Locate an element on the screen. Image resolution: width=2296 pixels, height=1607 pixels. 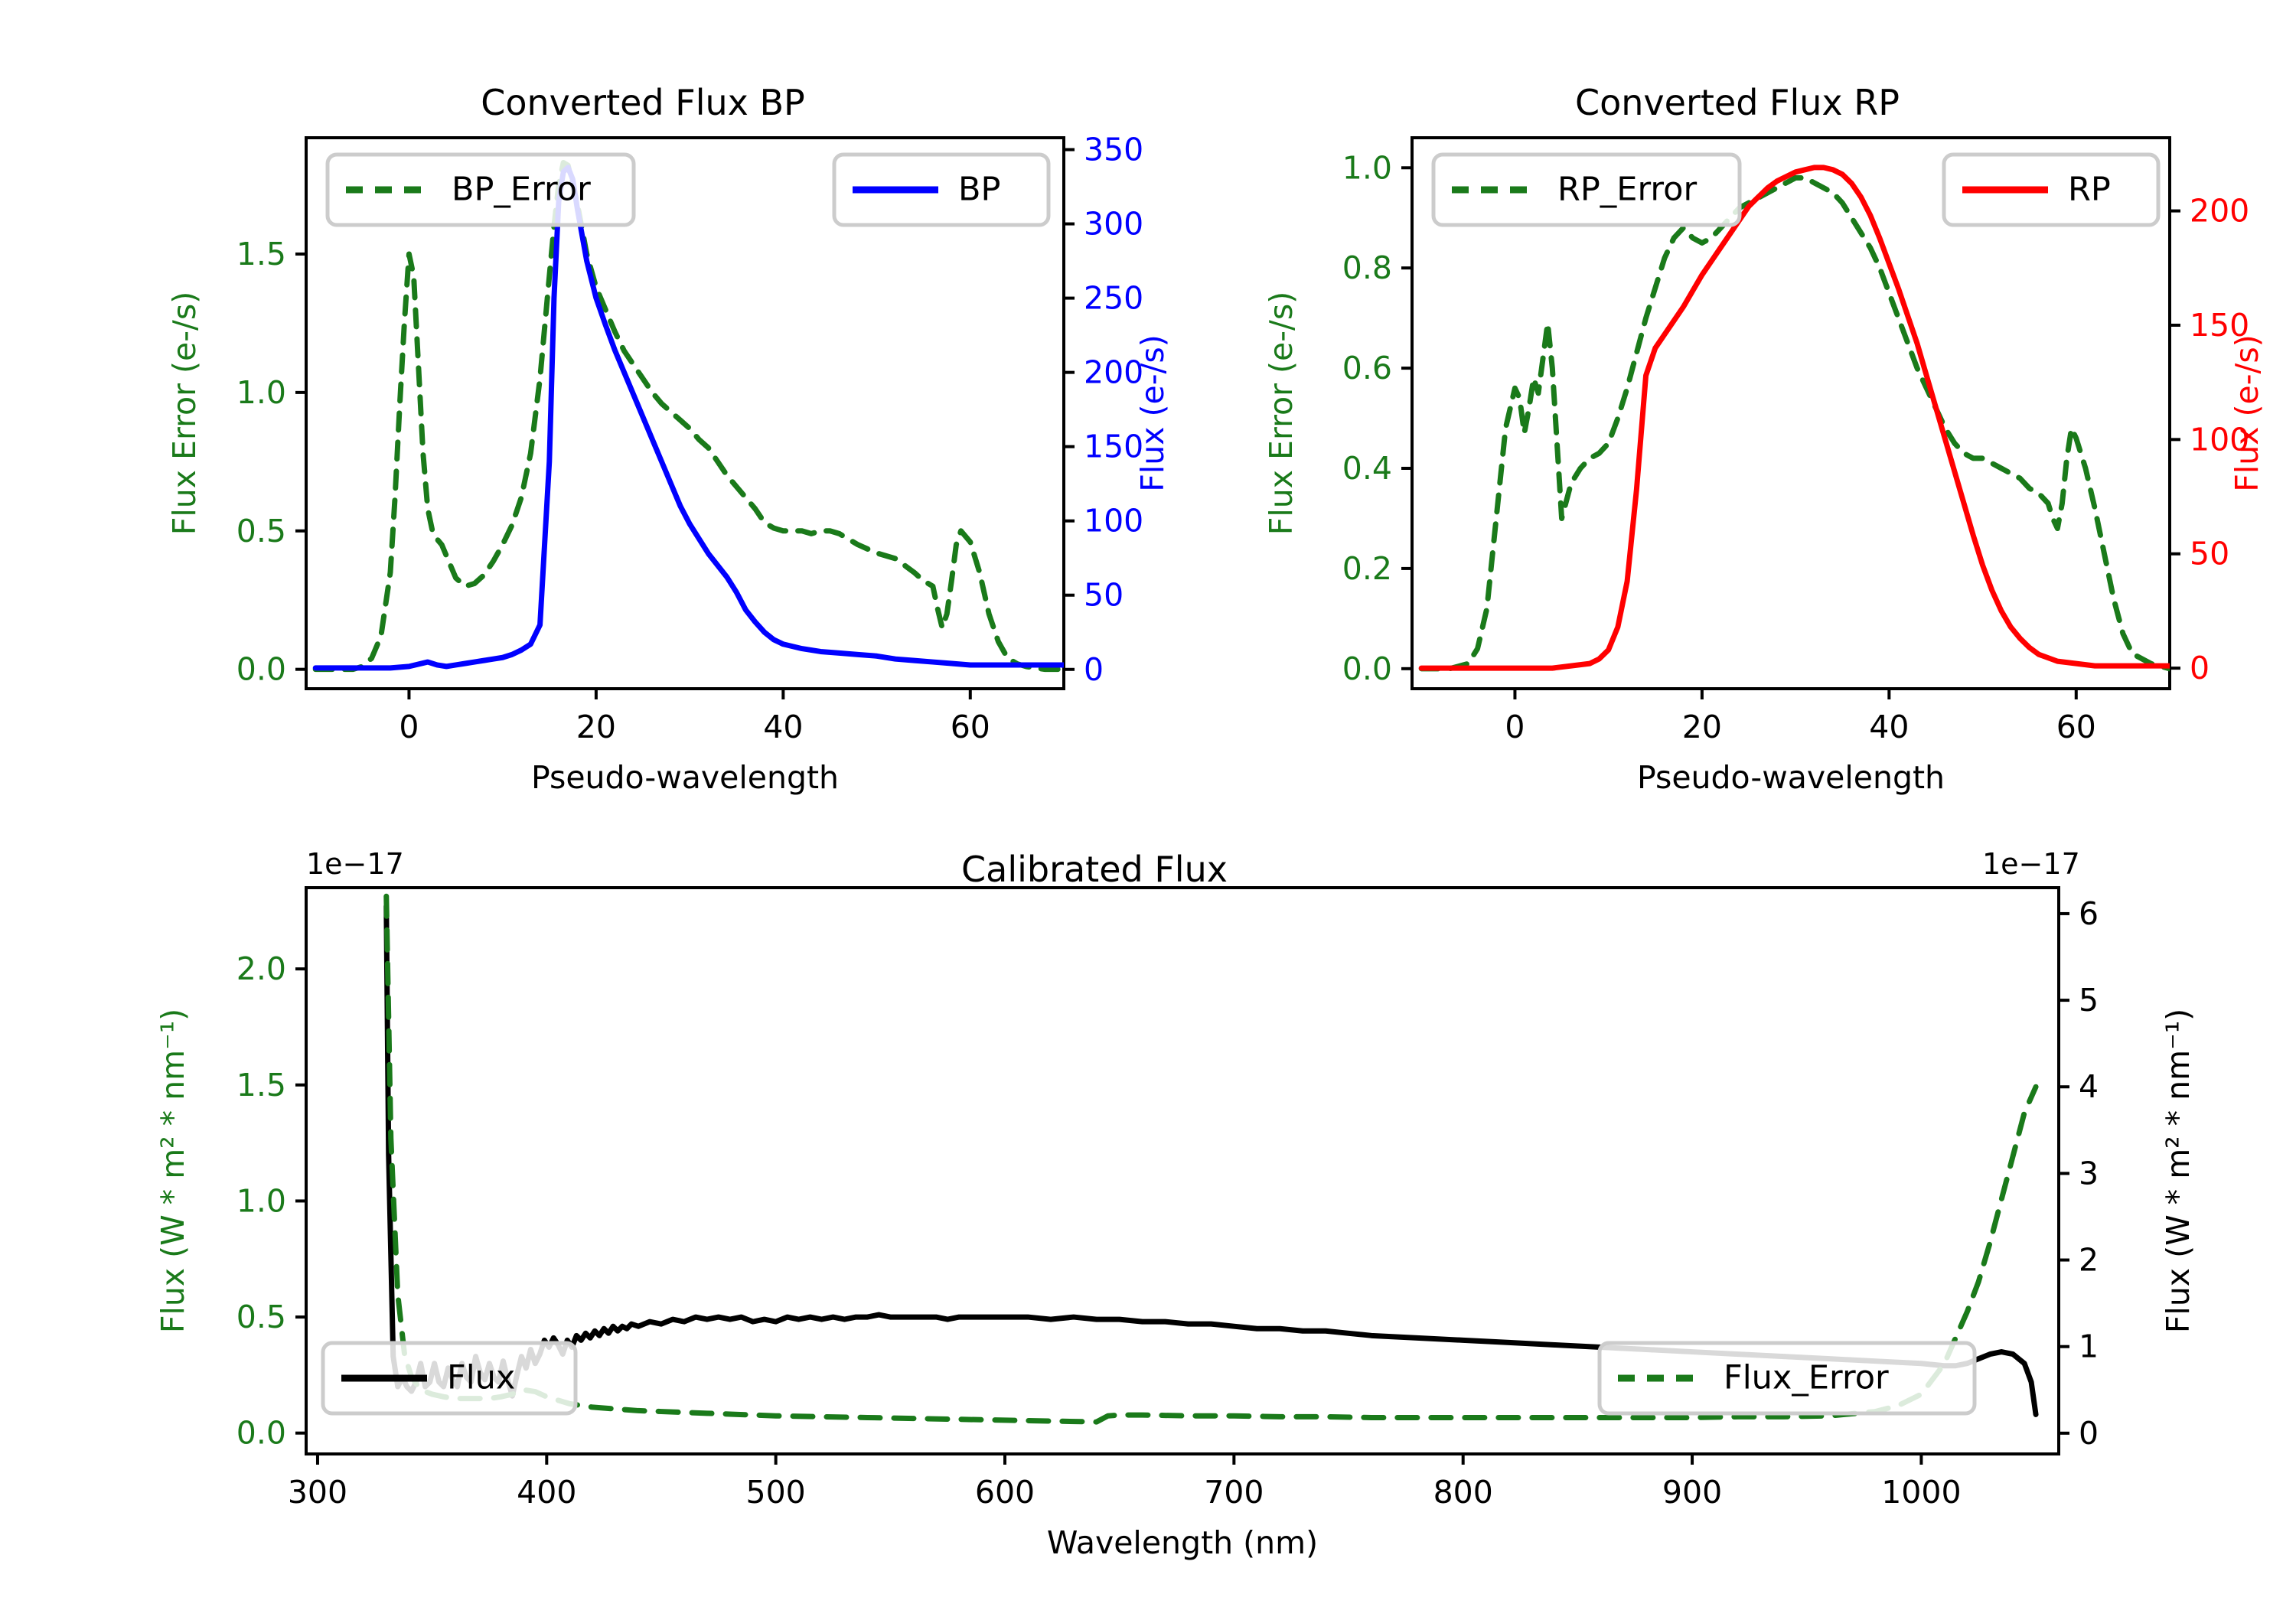
legend-label: RP_Error is located at coordinates (1627, 190).